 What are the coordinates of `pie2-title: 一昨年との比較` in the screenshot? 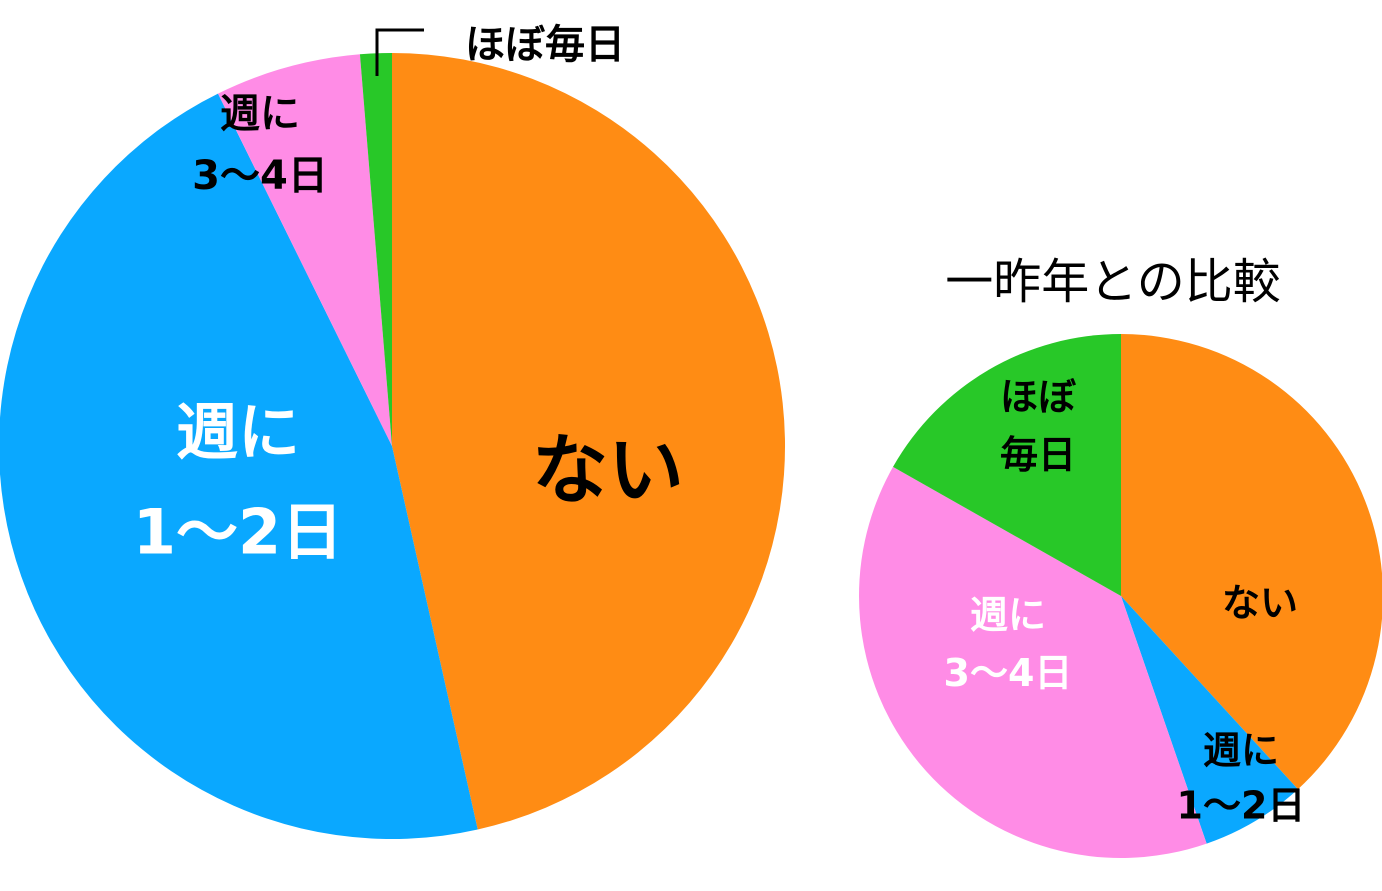 It's located at (1113, 282).